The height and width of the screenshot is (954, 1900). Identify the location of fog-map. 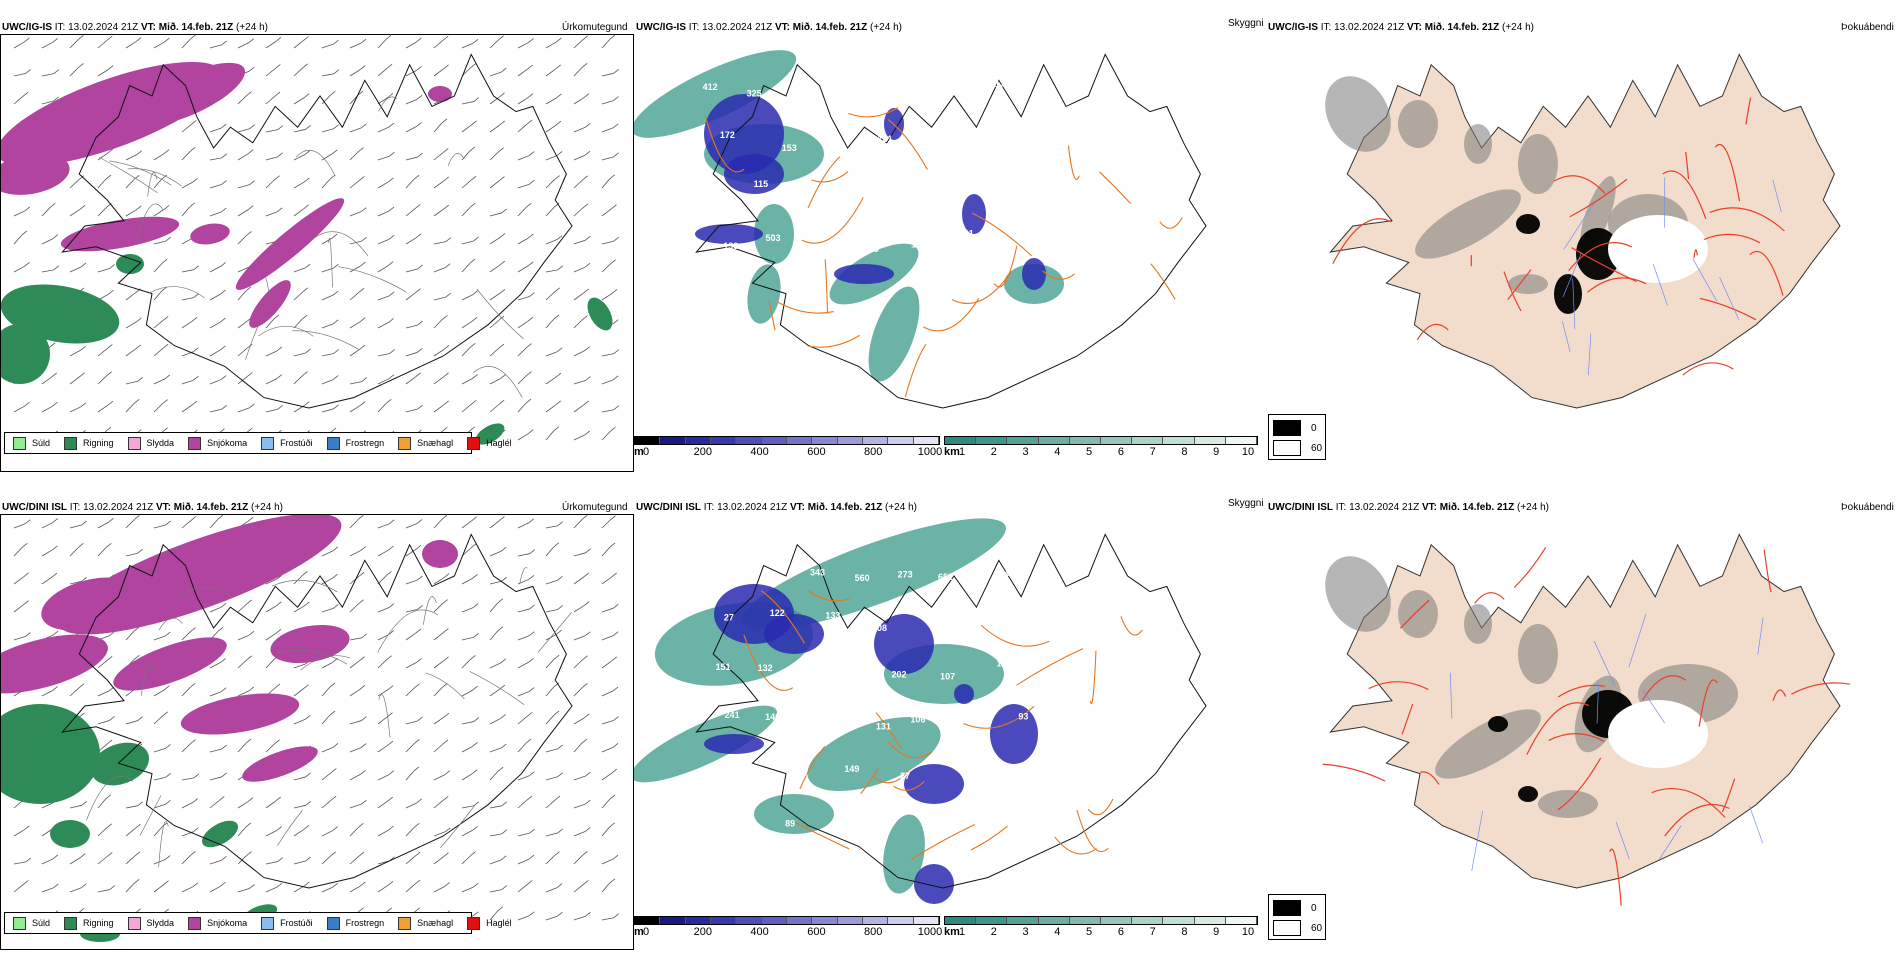
(1584, 714).